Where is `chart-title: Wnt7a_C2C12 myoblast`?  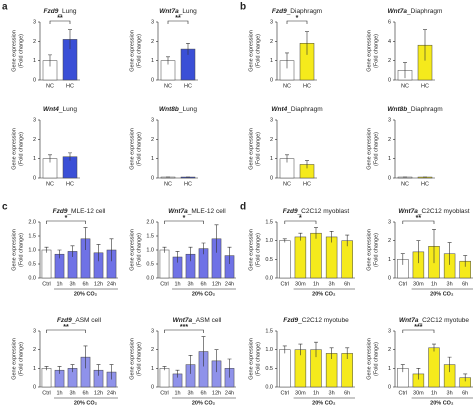
chart-title: Wnt7a_C2C12 myoblast is located at coordinates (433, 211).